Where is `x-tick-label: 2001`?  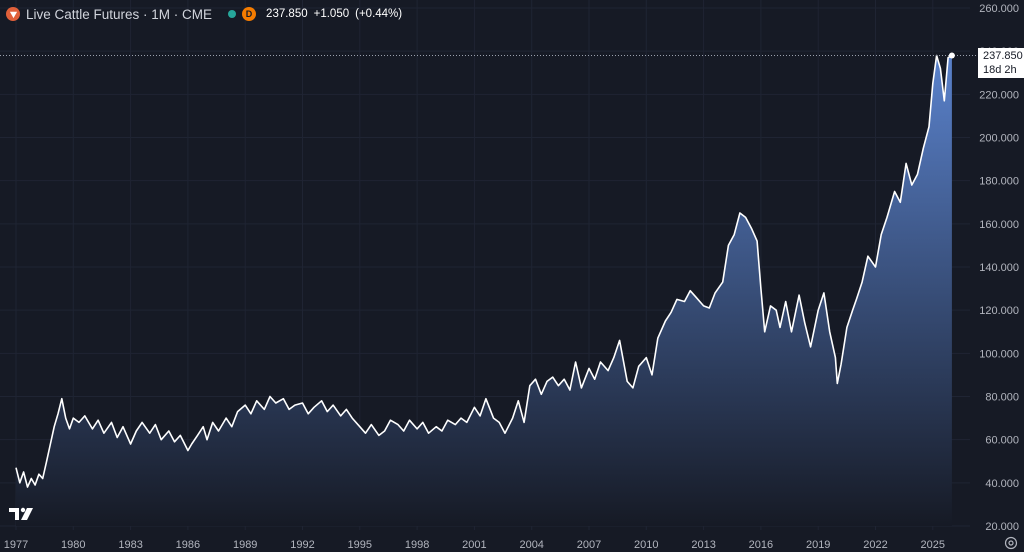
x-tick-label: 2001 is located at coordinates (474, 545).